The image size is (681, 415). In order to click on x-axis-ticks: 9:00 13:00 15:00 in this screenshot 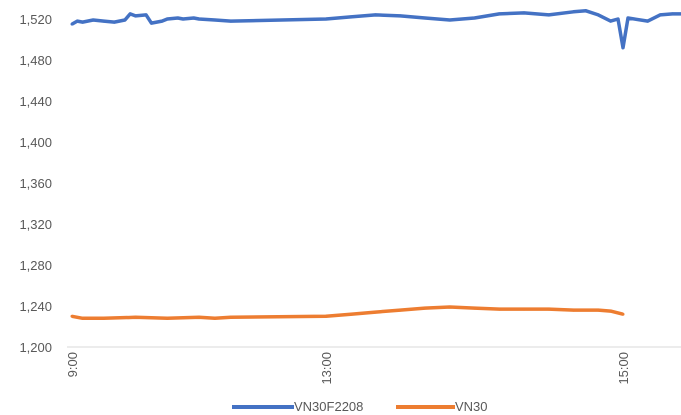, I will do `click(348, 368)`.